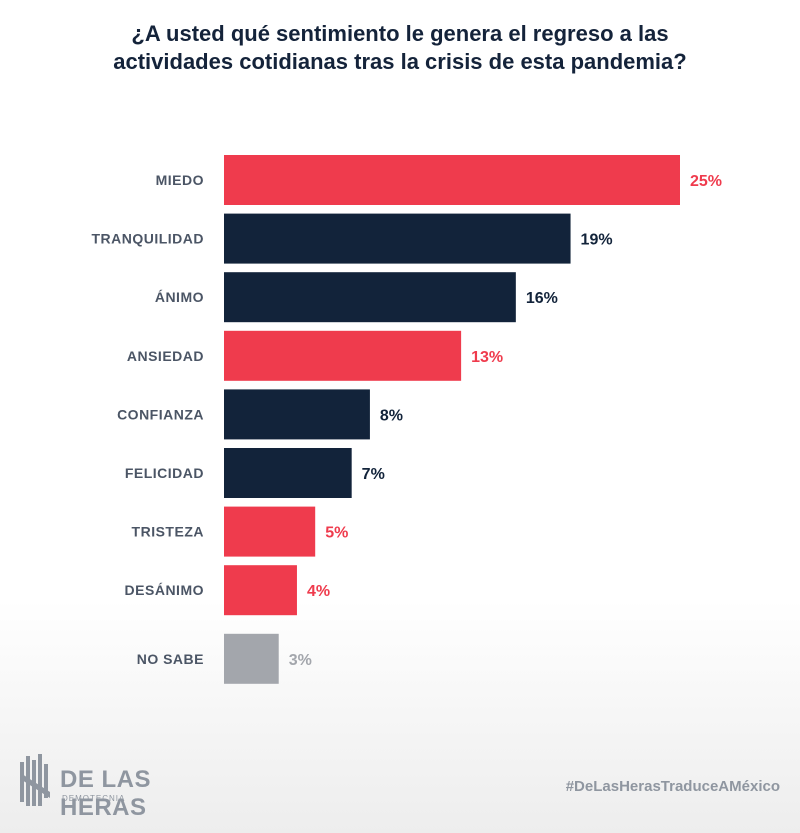 This screenshot has width=800, height=833. I want to click on value-label-3: 13%, so click(487, 357).